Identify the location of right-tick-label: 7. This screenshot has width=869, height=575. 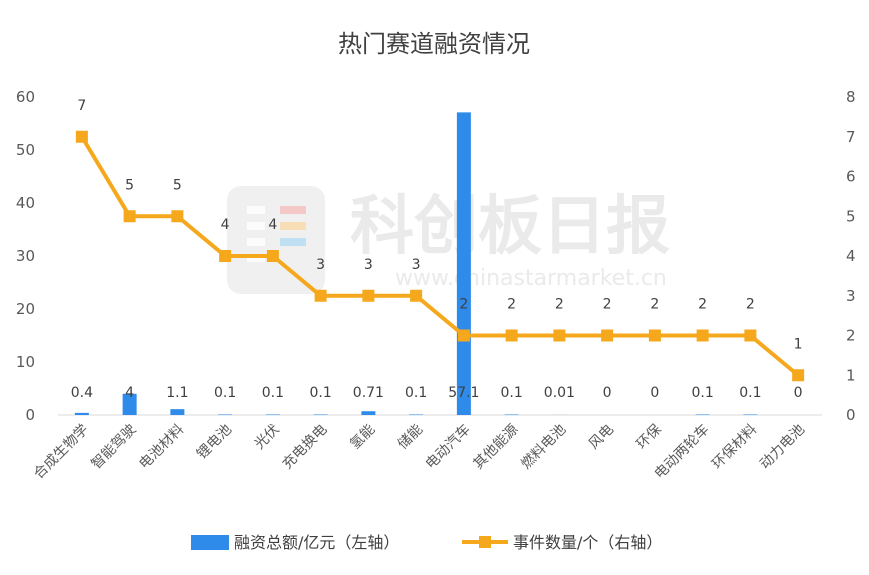
(851, 137).